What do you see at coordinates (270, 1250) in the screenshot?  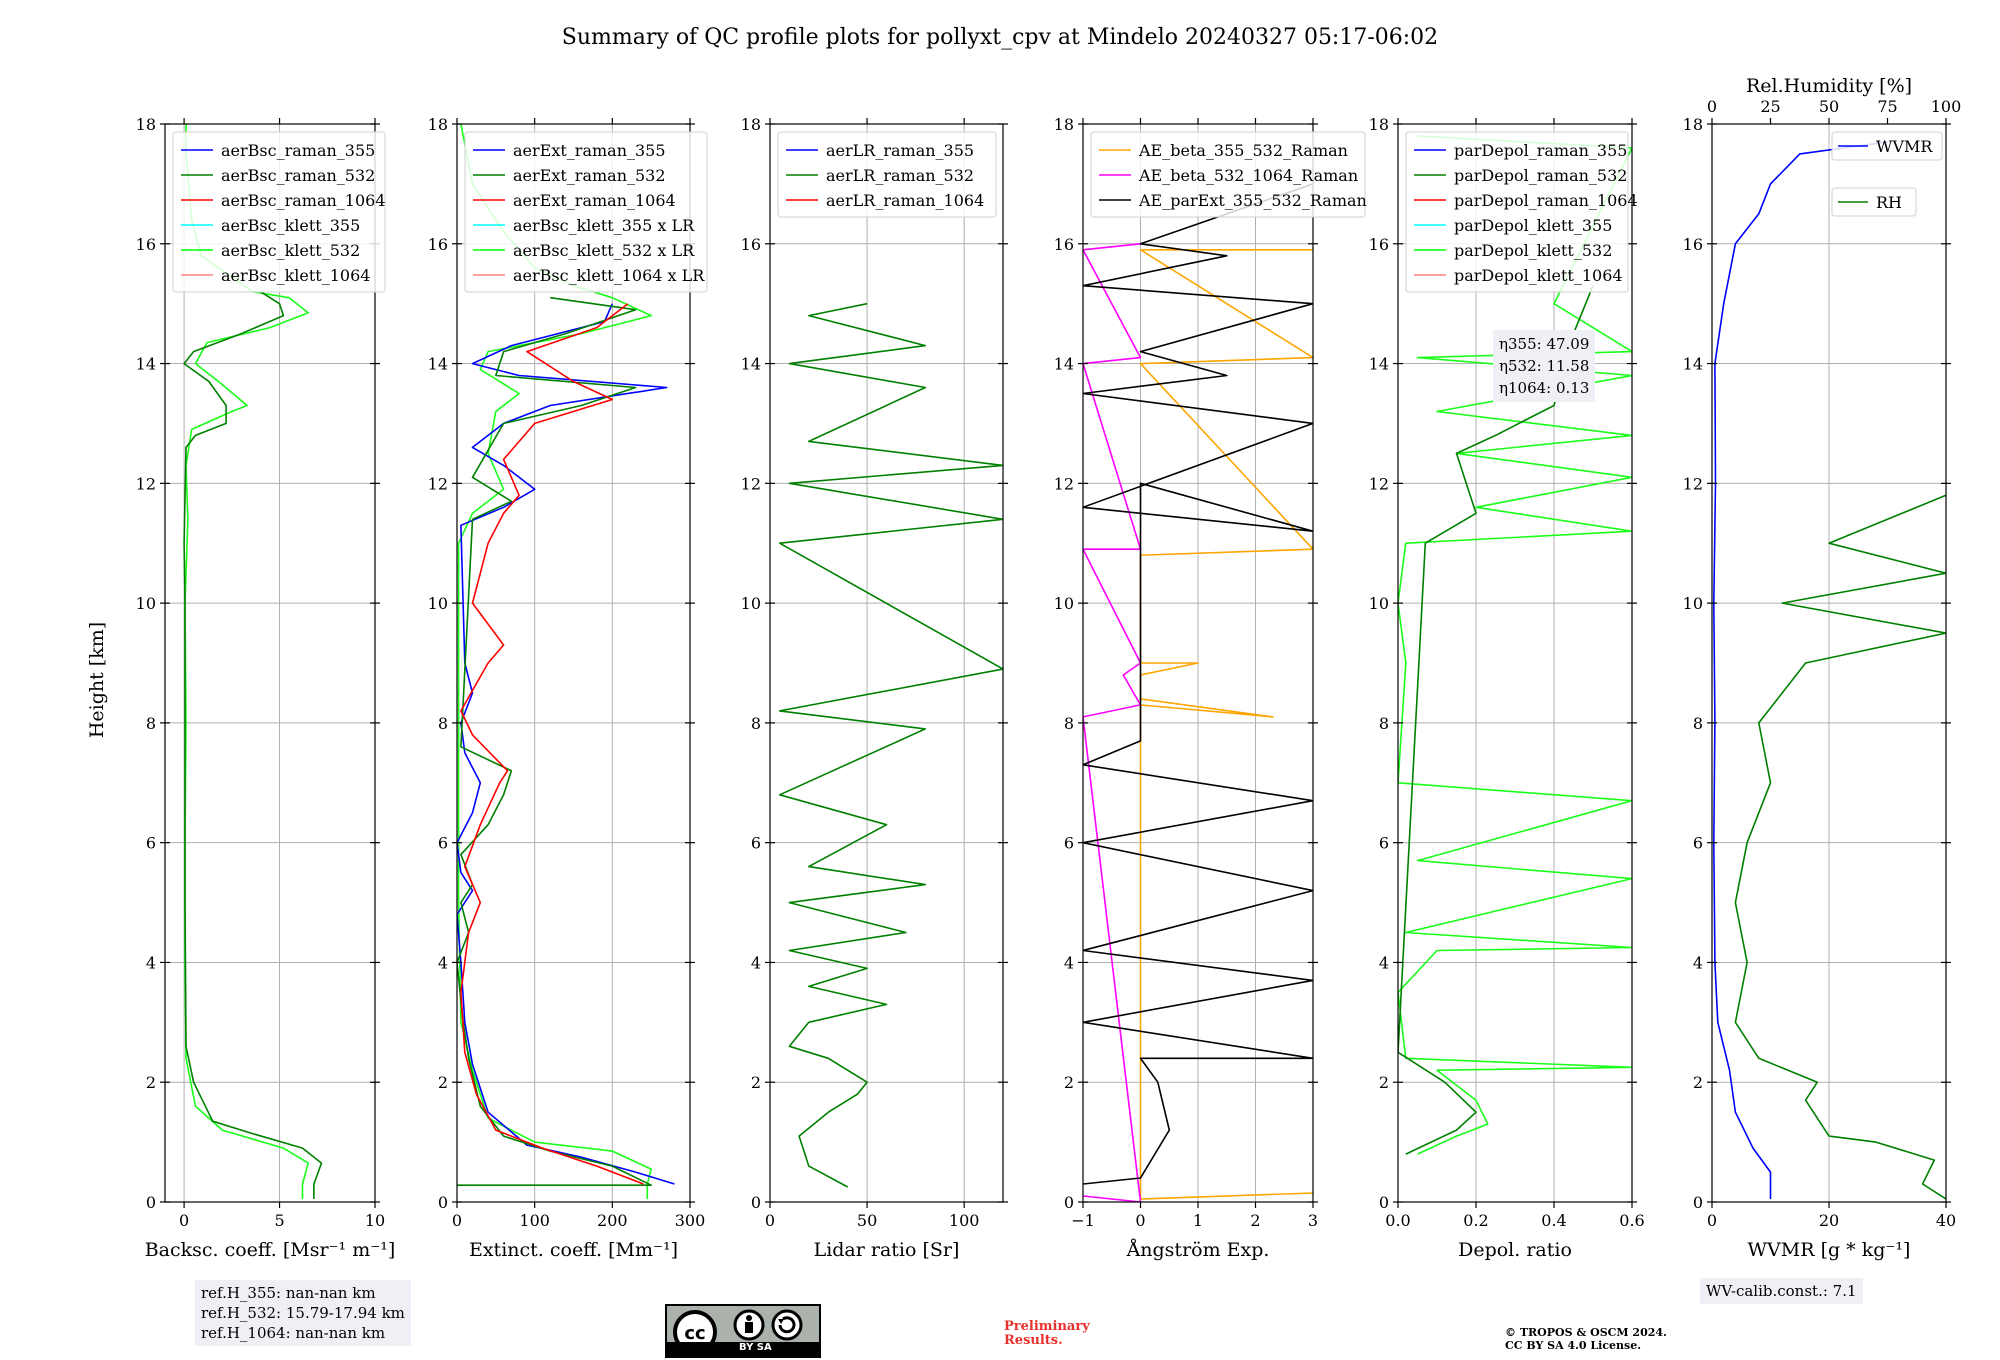 I see `x-axis-label: Backsc. coeff. [Msr⁻¹ m⁻¹]` at bounding box center [270, 1250].